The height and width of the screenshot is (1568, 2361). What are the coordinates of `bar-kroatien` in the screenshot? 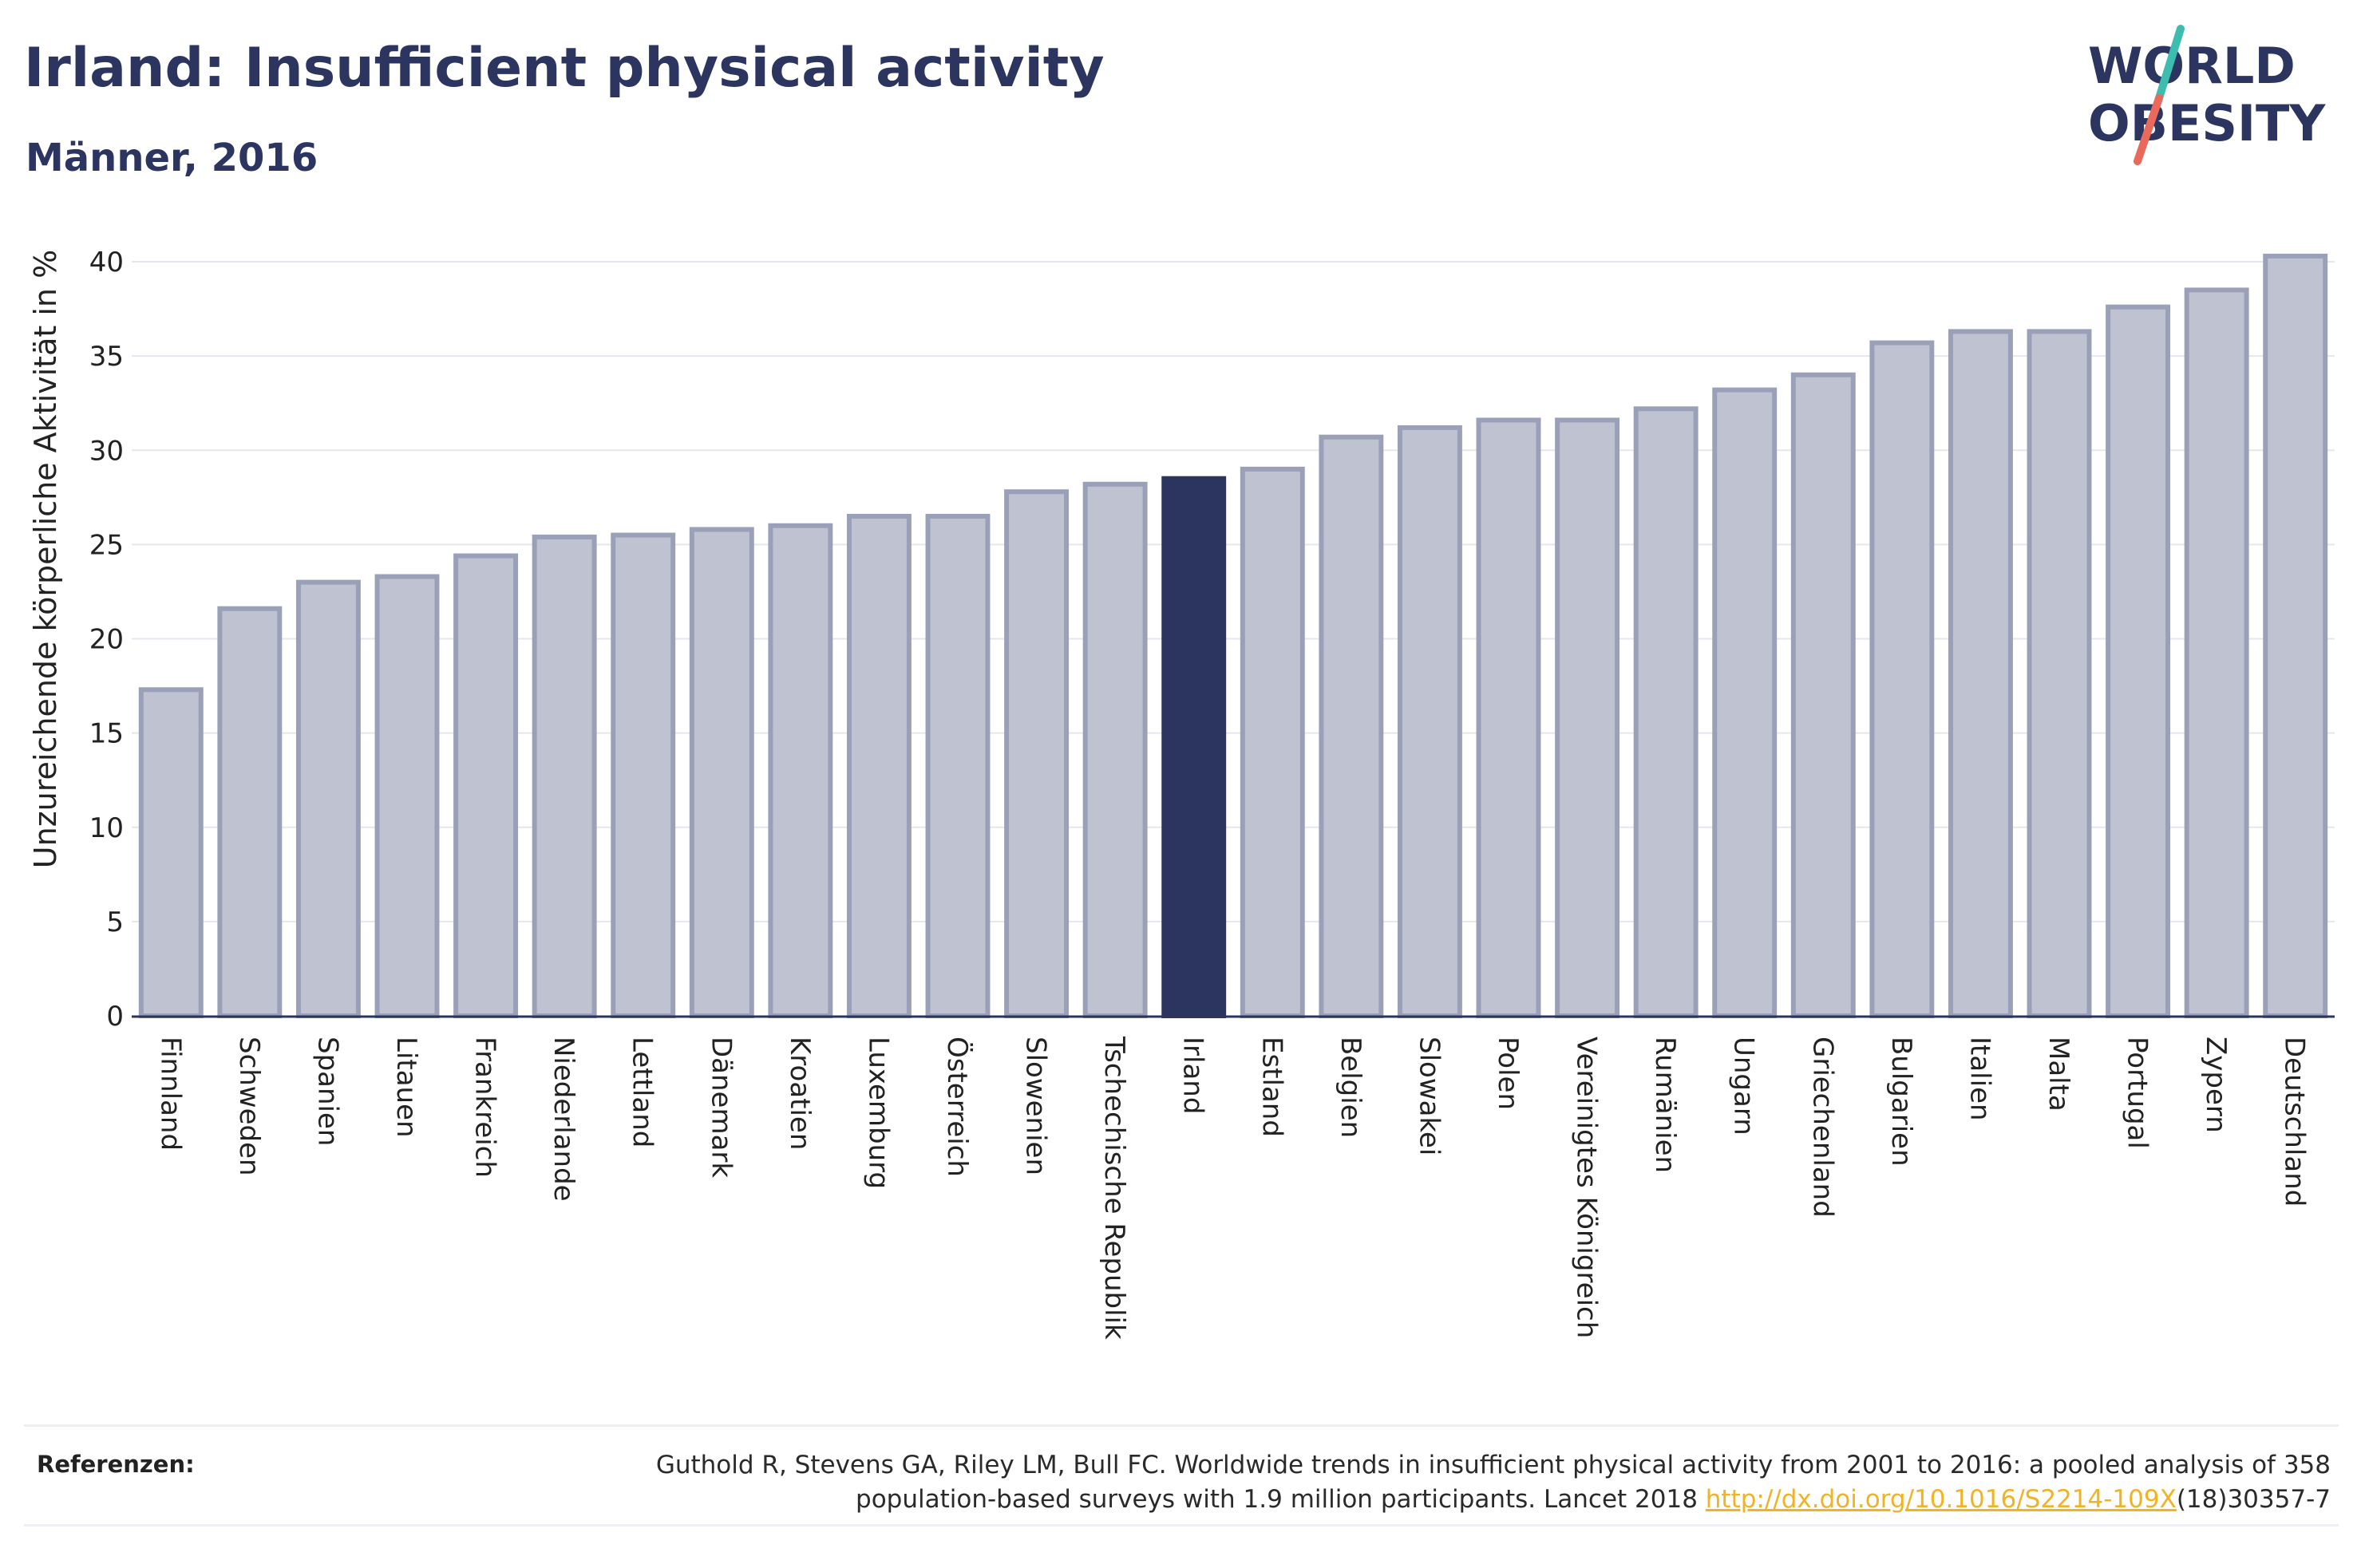 It's located at (800, 770).